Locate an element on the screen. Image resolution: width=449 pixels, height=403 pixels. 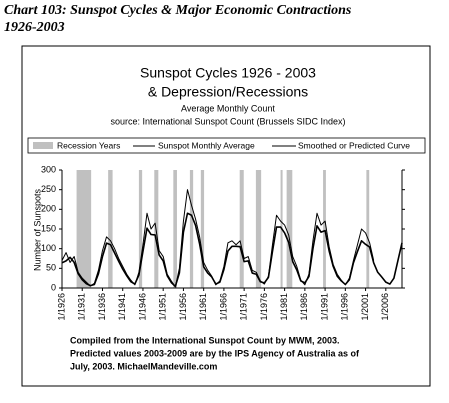
x-tick-label: 1/1956 is located at coordinates (183, 307).